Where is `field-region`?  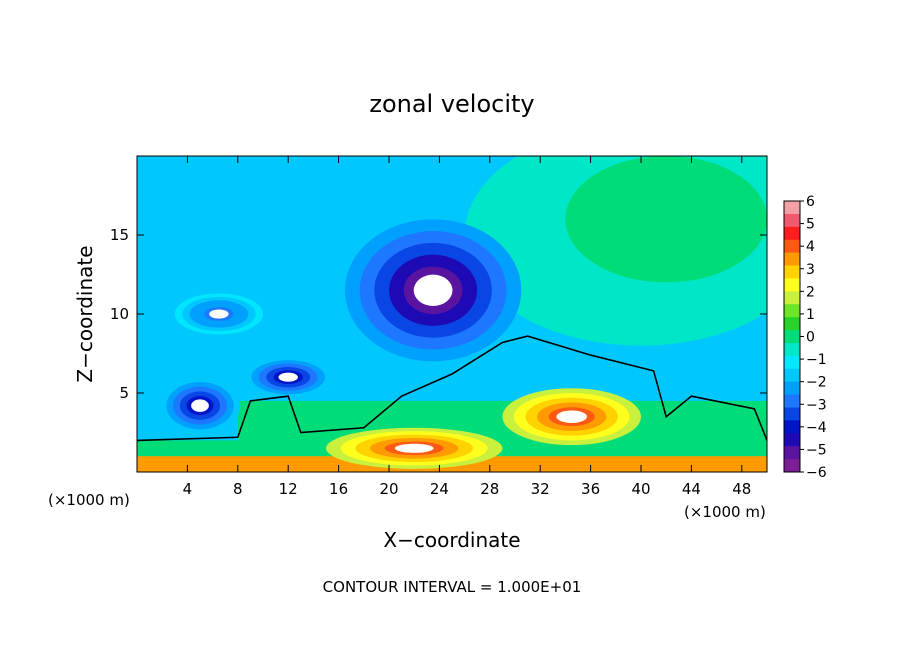 field-region is located at coordinates (666, 219).